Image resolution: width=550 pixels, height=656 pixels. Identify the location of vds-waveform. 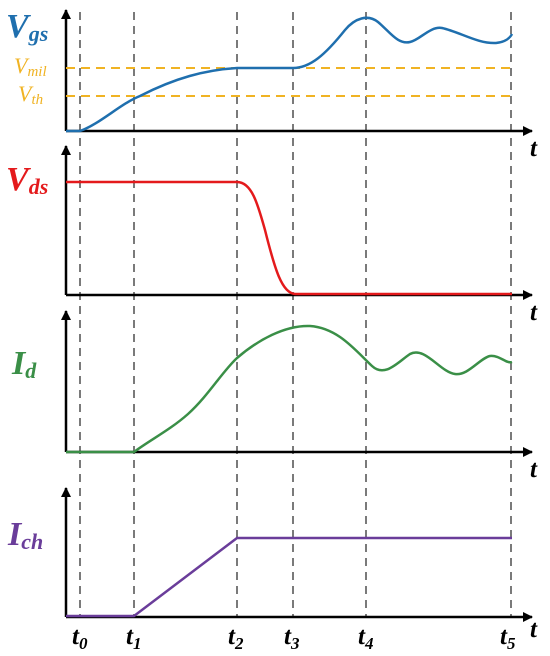
(289, 238).